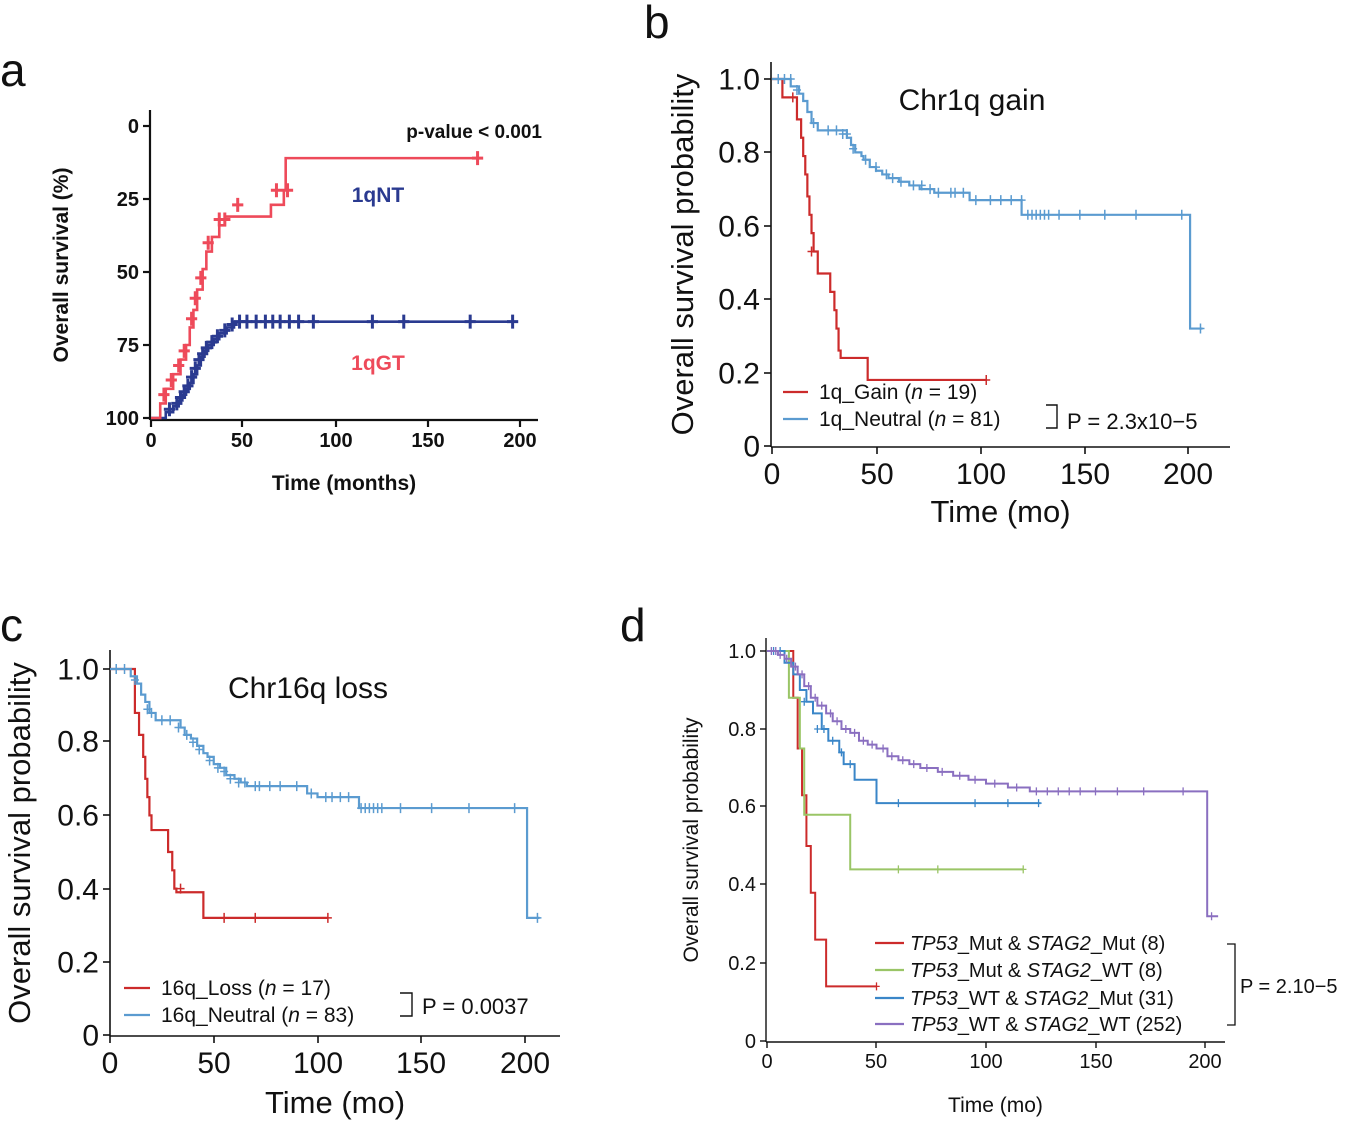  What do you see at coordinates (1046, 1025) in the screenshot?
I see `legend-label-3: TP53_WT & STAG2_WT (252)` at bounding box center [1046, 1025].